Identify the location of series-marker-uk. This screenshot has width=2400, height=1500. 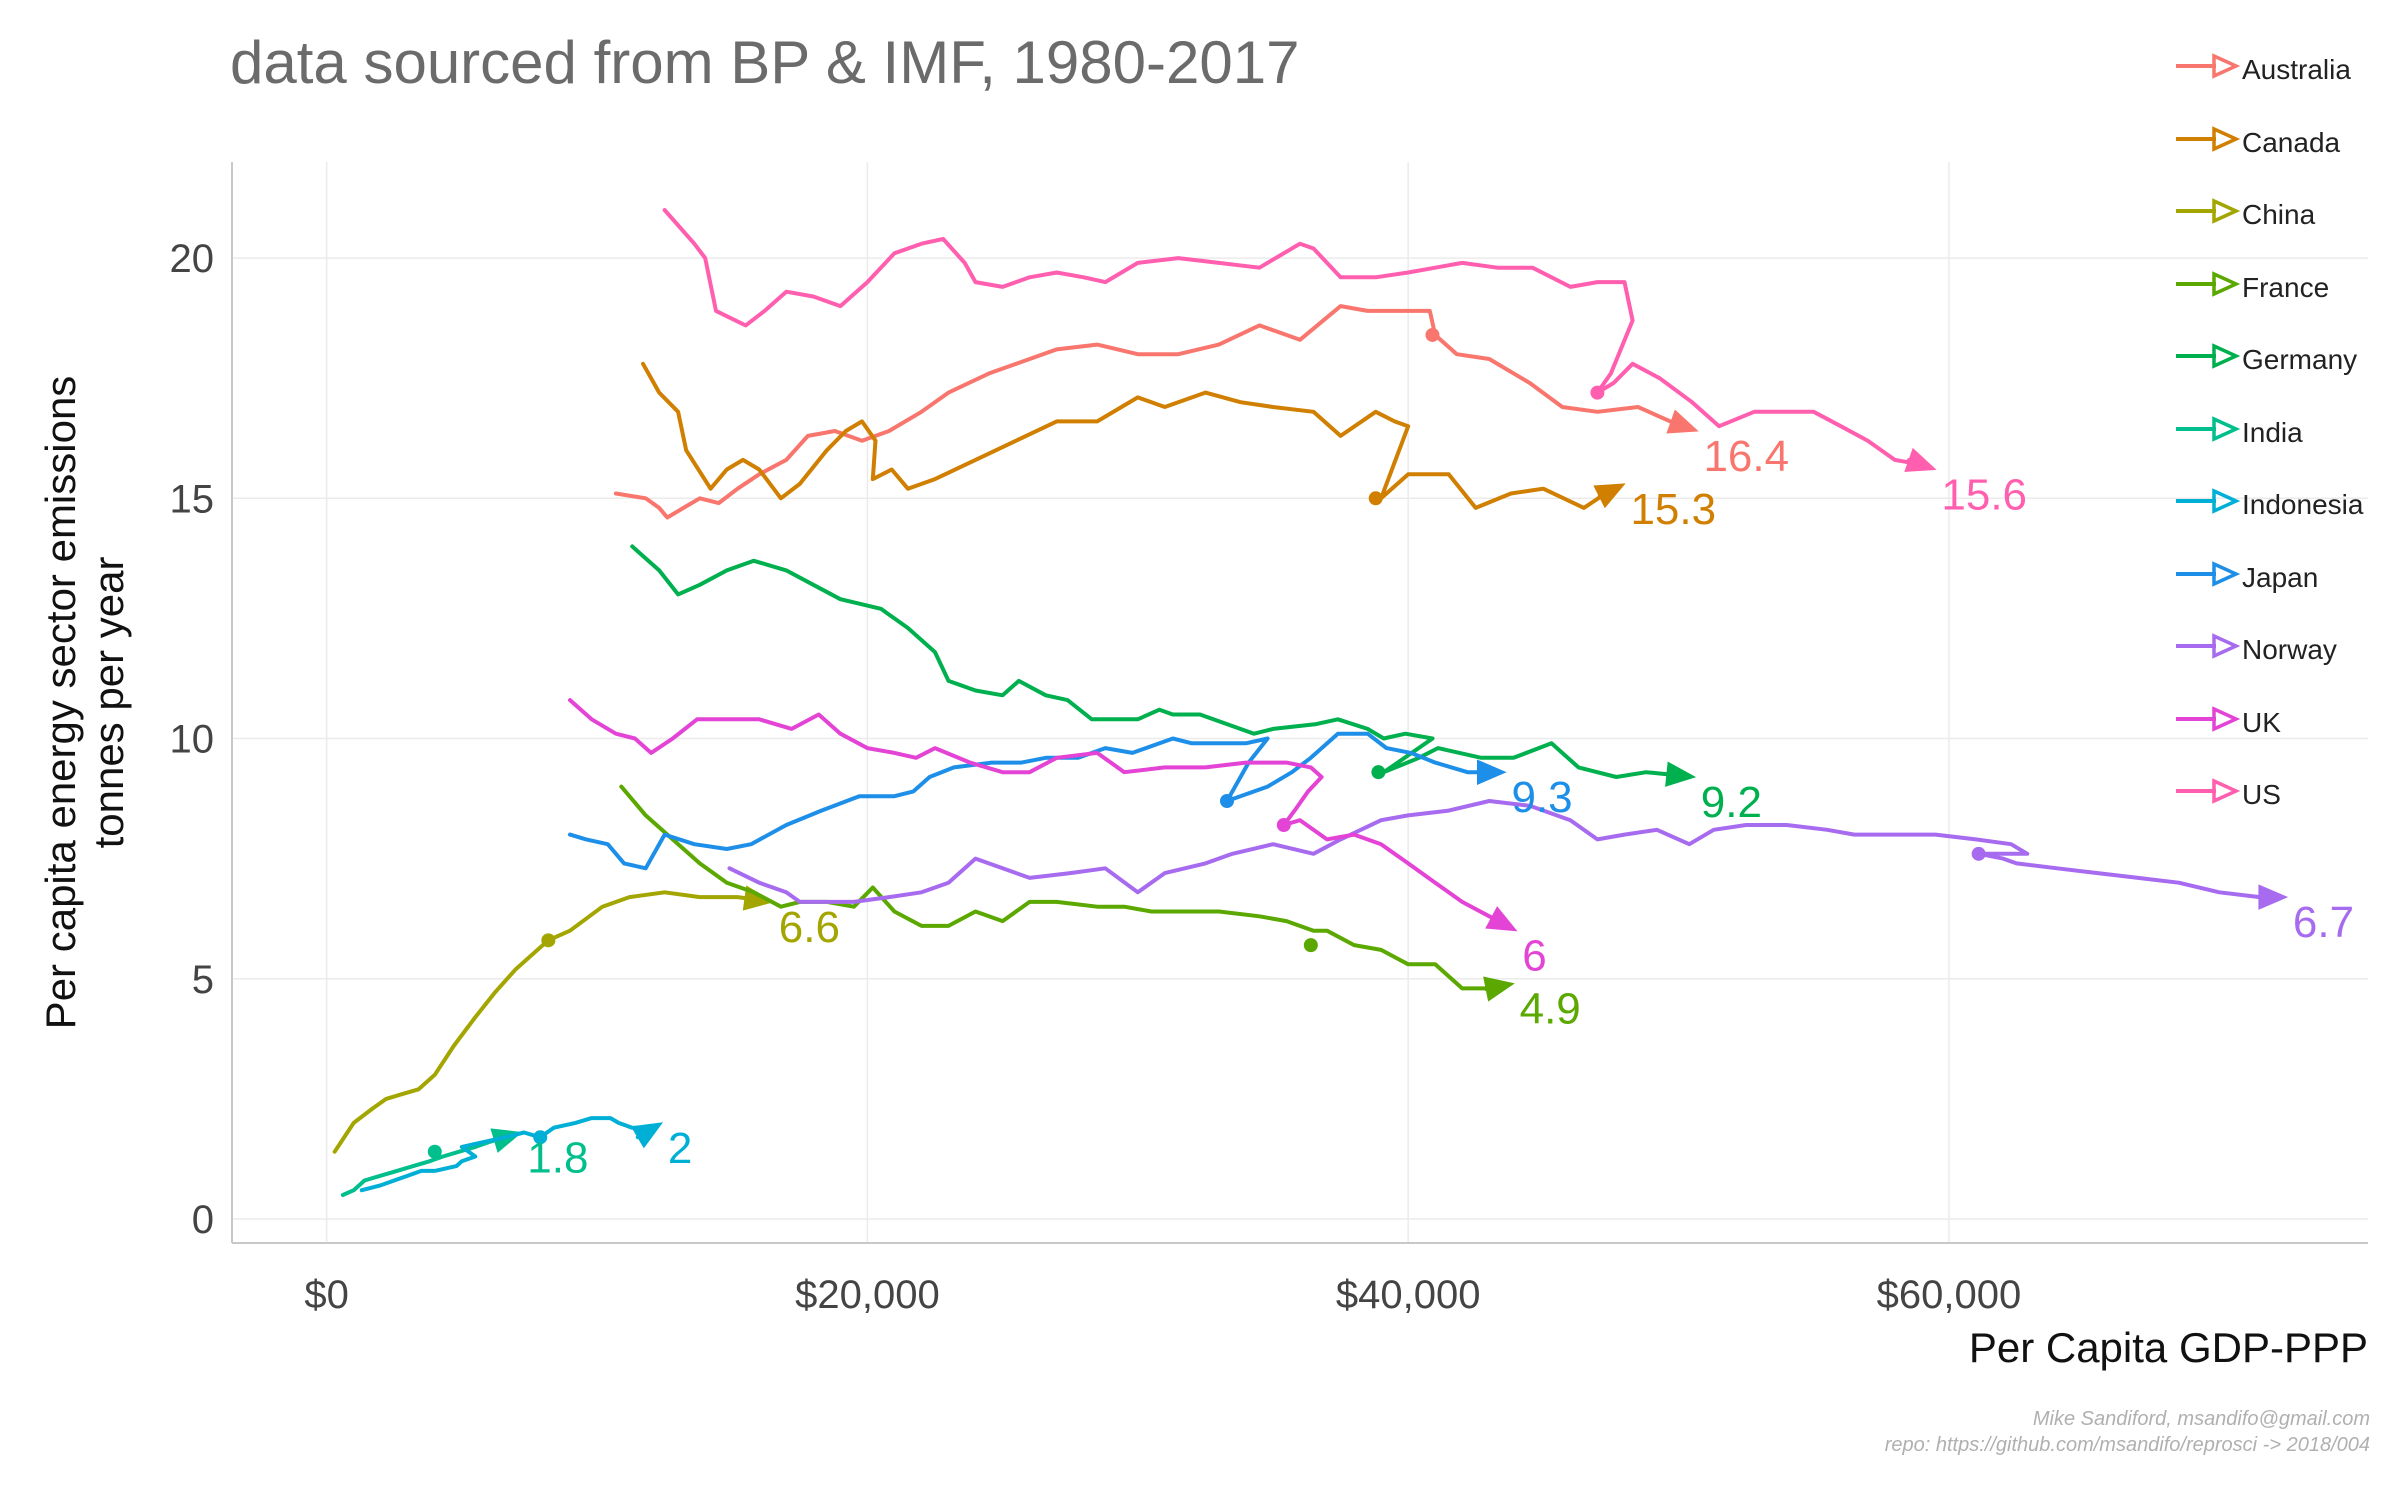
(1283, 825).